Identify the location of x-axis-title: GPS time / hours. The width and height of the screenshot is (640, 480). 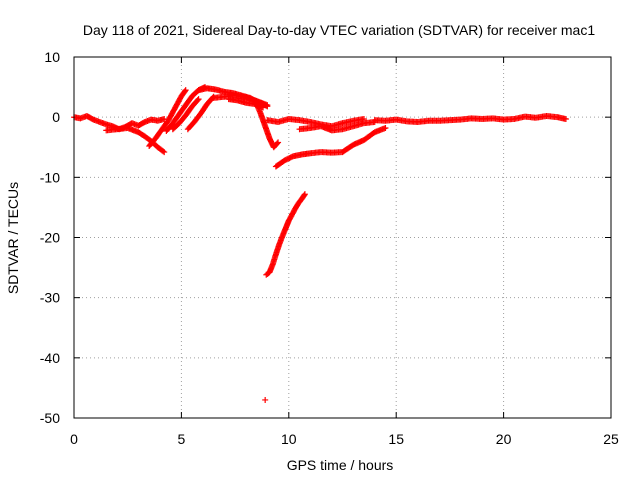
(340, 465).